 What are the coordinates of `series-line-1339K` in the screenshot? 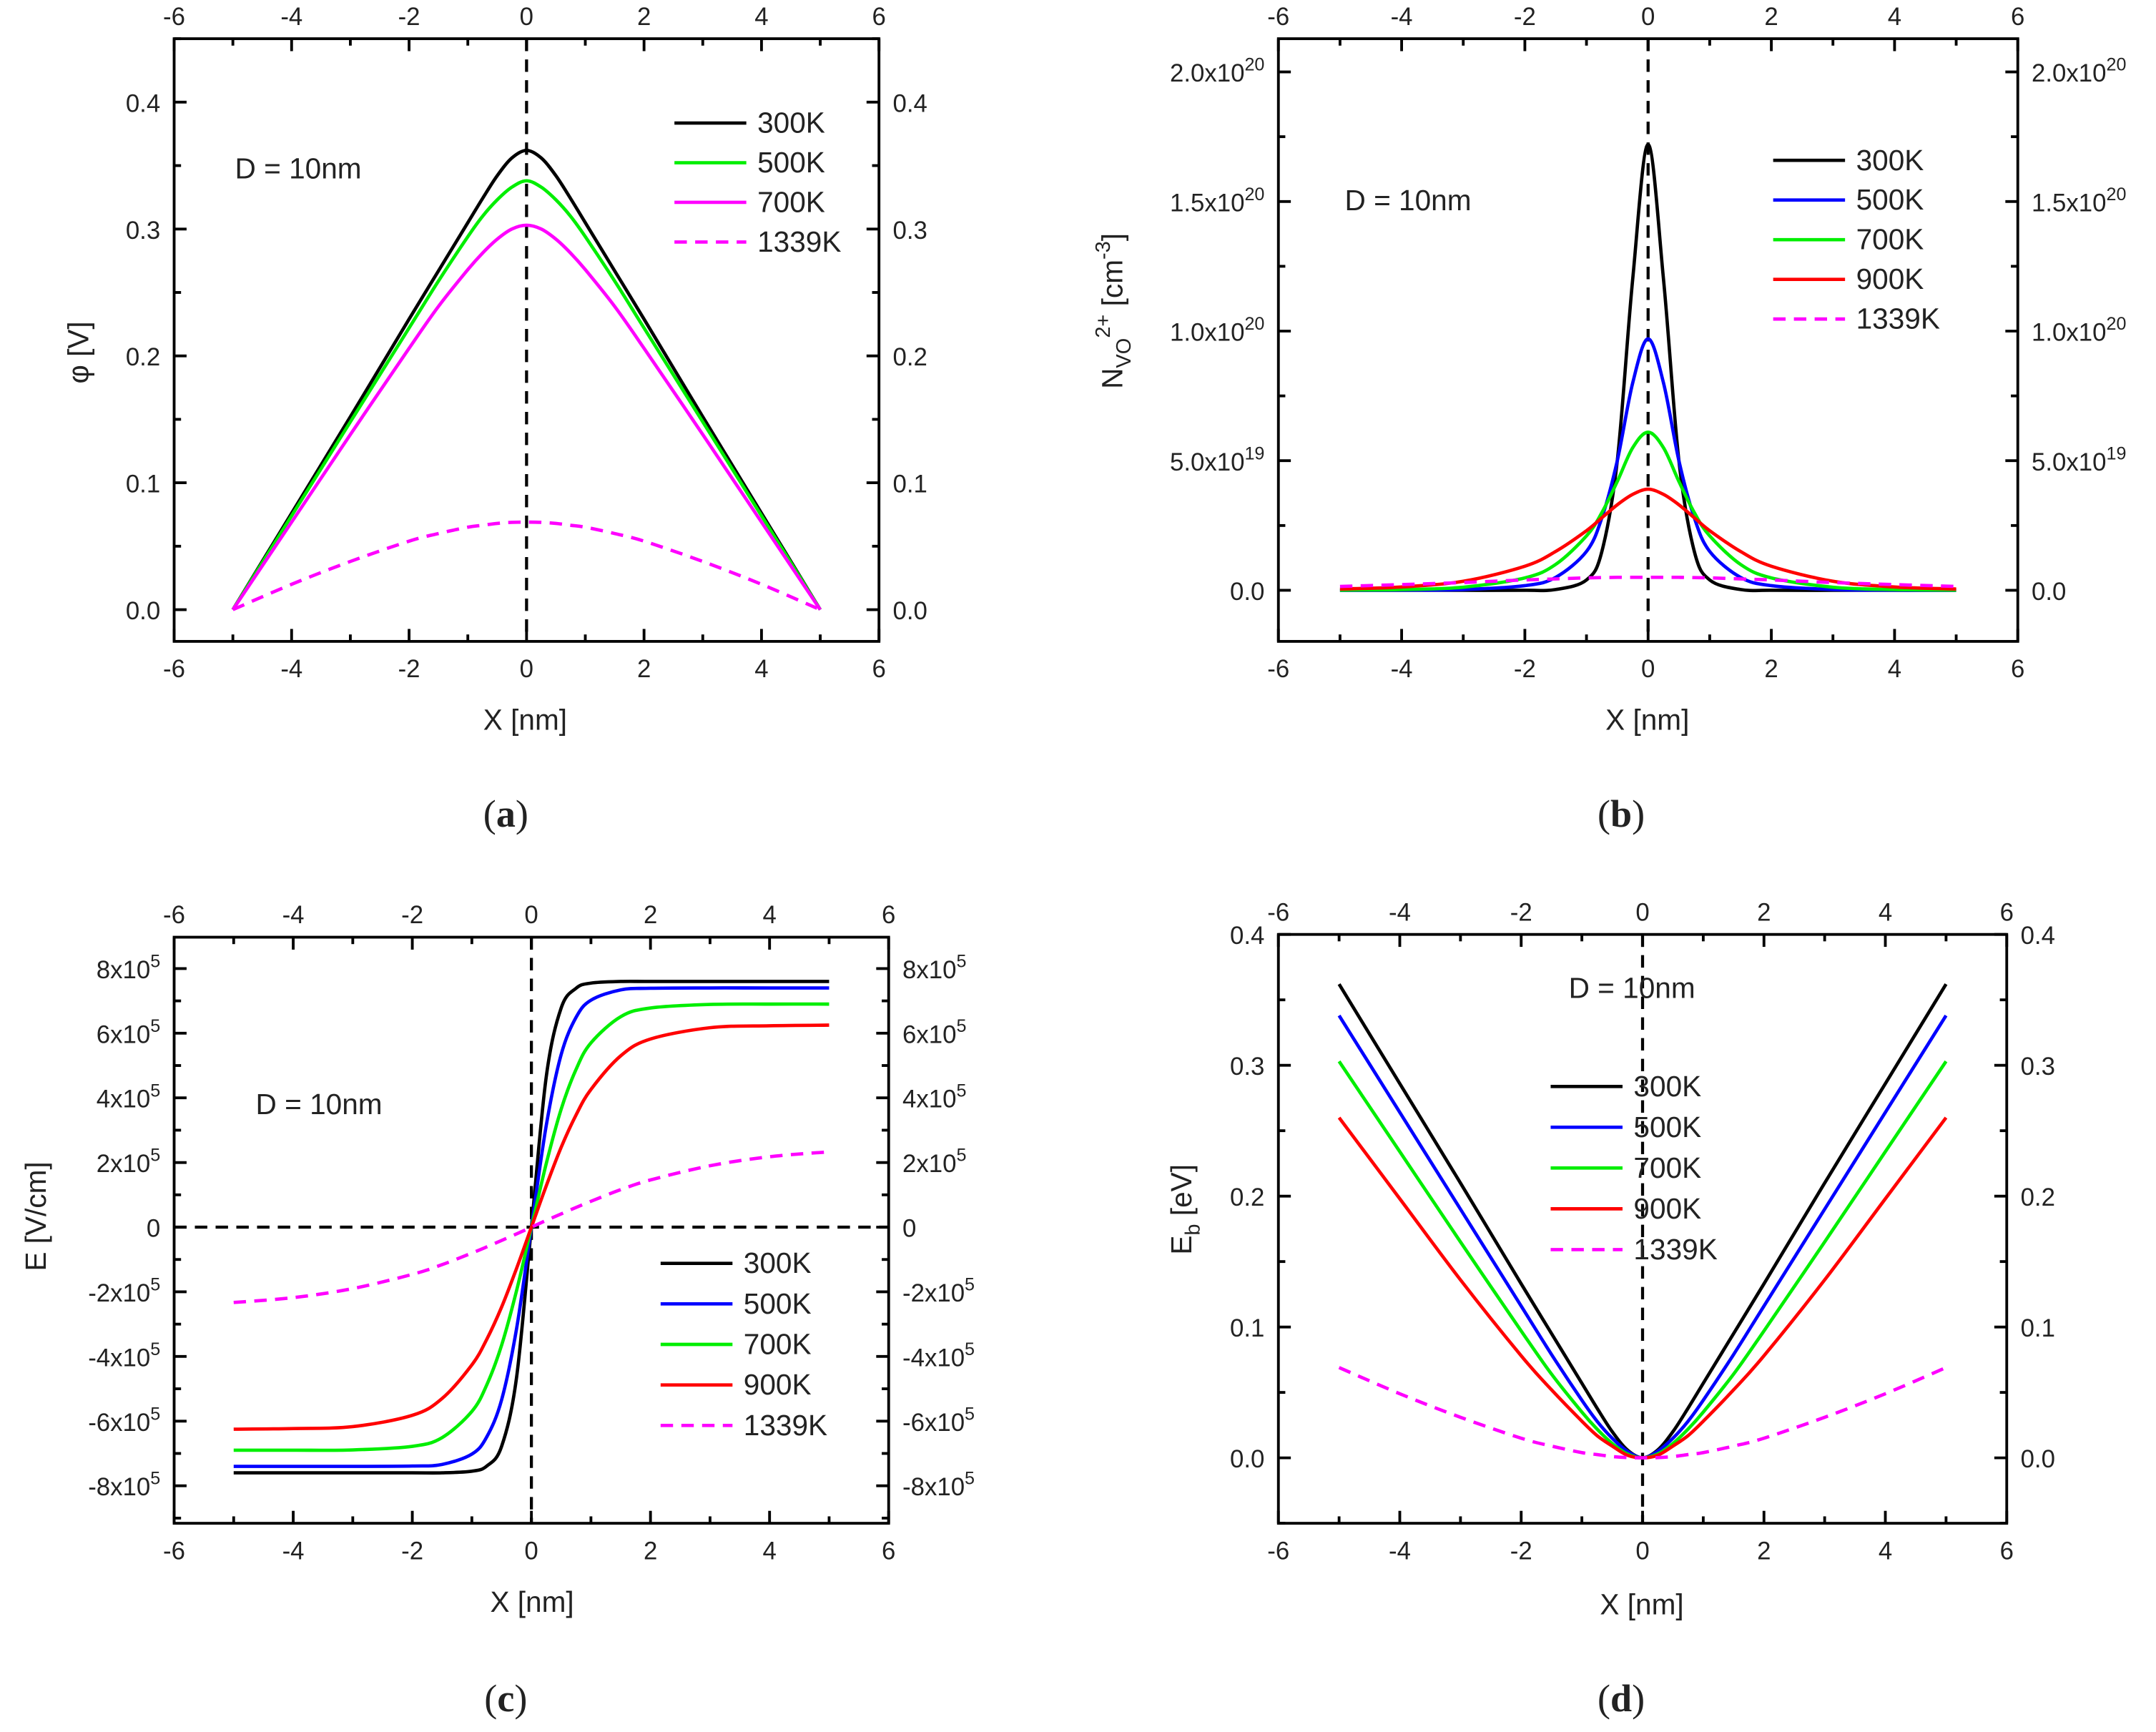 It's located at (1642, 1413).